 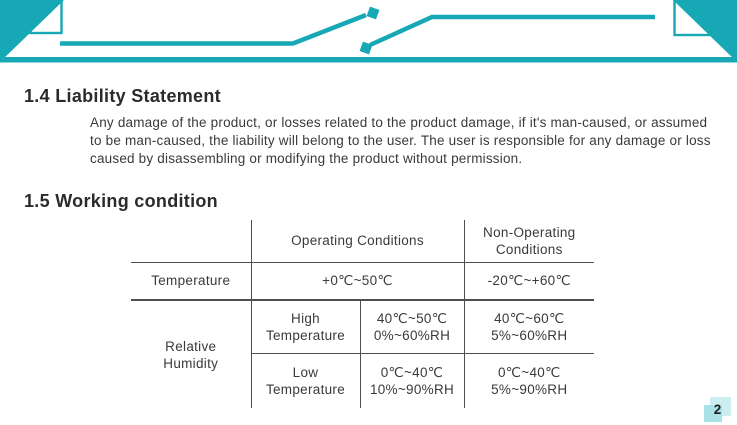 I want to click on cell-high-operating: 40℃~50℃ 0%~60%RH, so click(x=412, y=327).